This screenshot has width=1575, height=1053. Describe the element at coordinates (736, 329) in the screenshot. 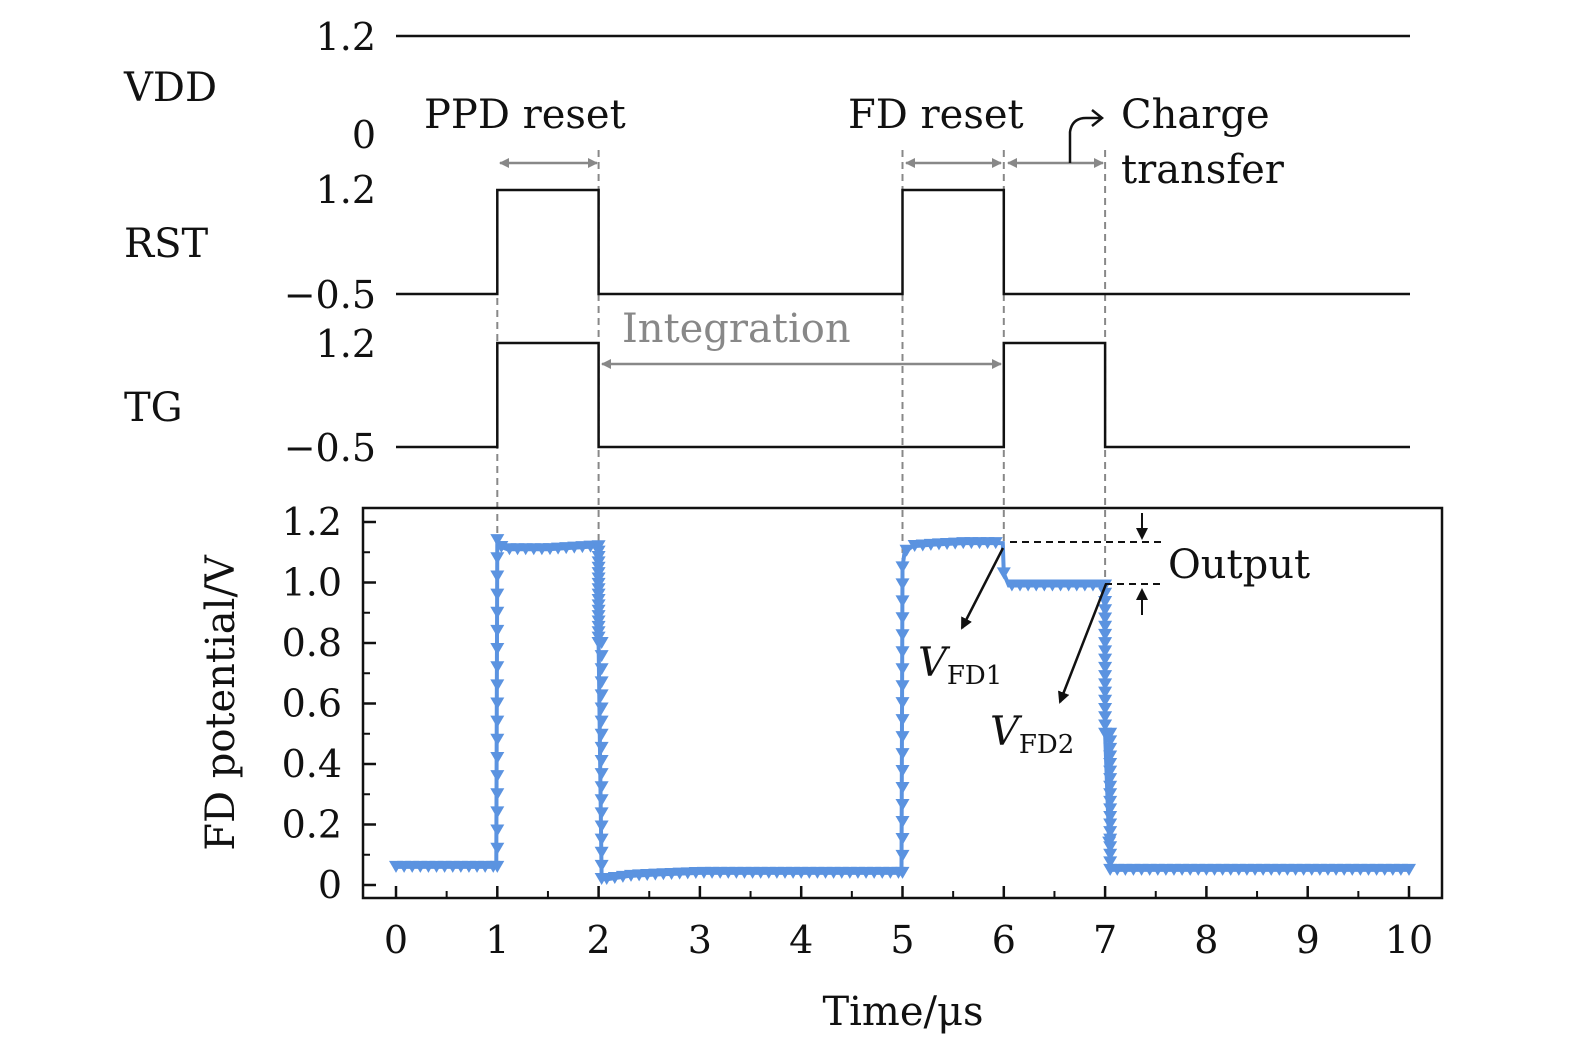

I see `integration-label: Integration` at that location.